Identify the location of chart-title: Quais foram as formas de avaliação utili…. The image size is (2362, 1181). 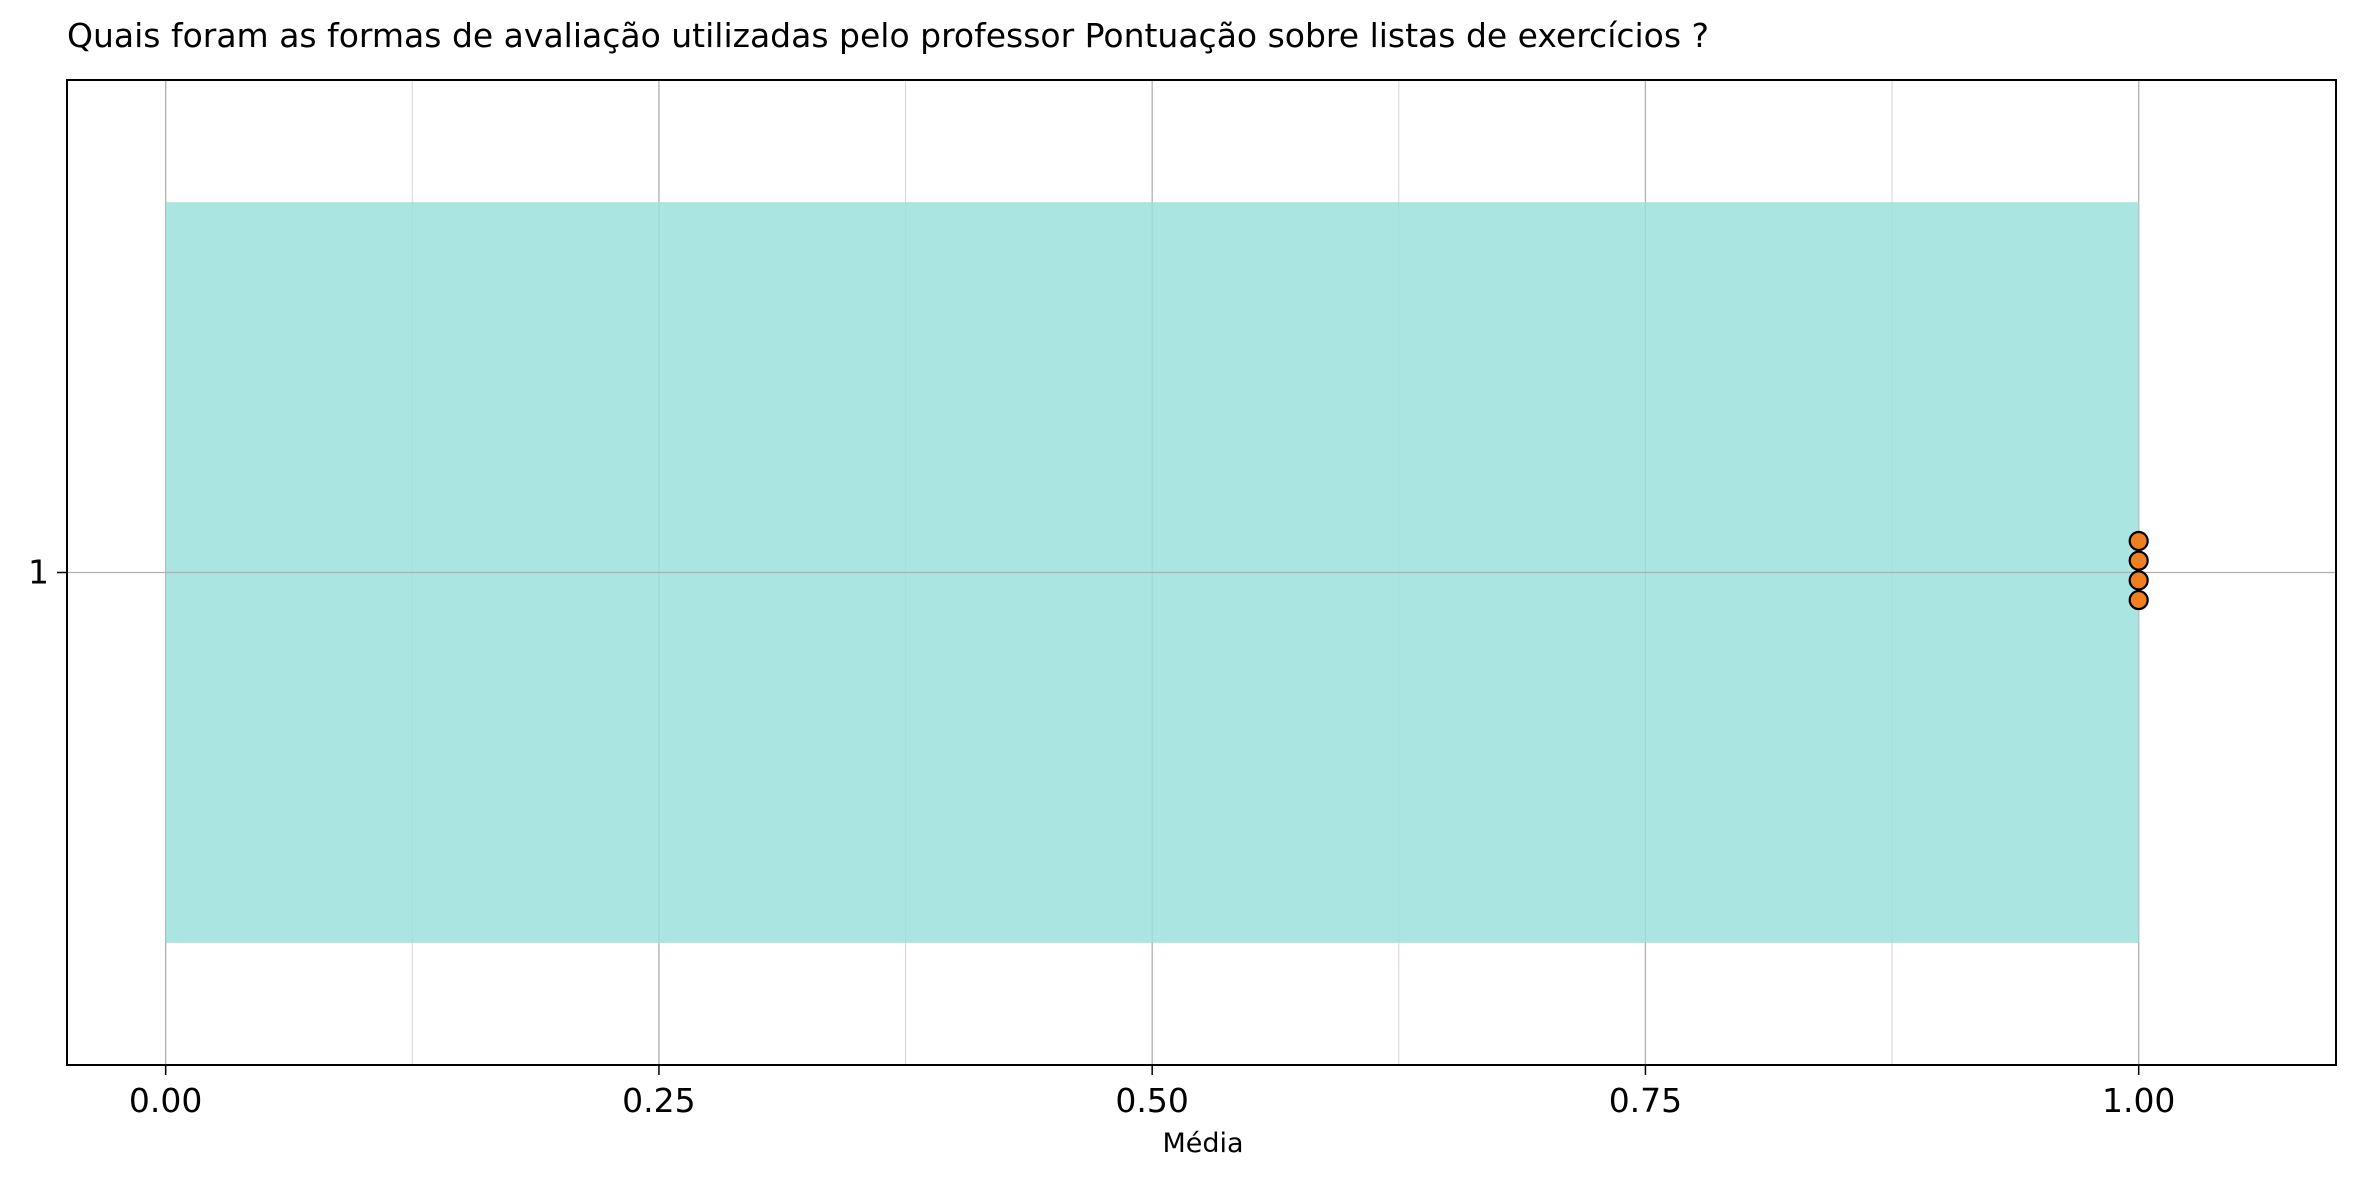
(888, 35).